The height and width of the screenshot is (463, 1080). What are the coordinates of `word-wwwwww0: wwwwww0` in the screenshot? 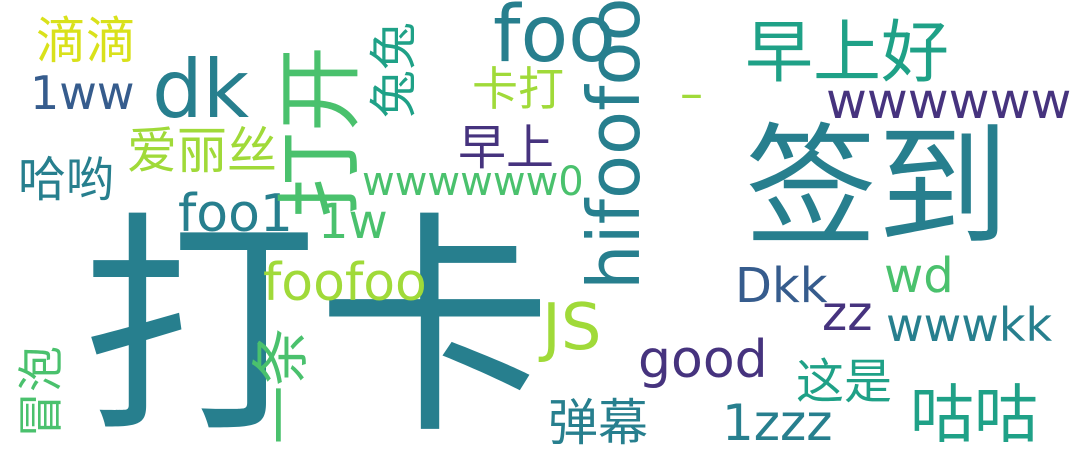 It's located at (473, 182).